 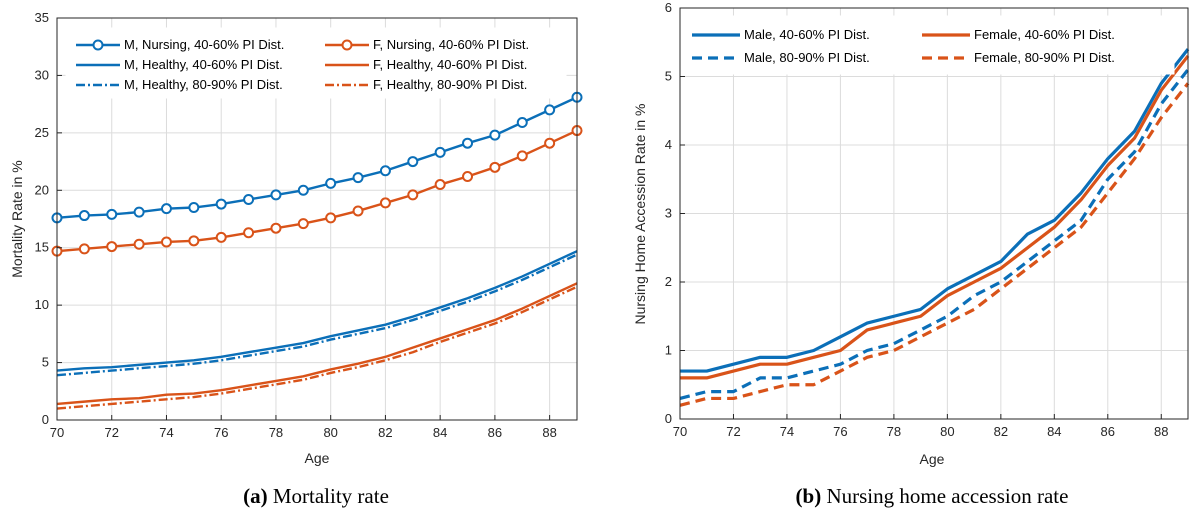 What do you see at coordinates (640, 214) in the screenshot?
I see `y-axis-label: Nursing Home Accession Rate in %` at bounding box center [640, 214].